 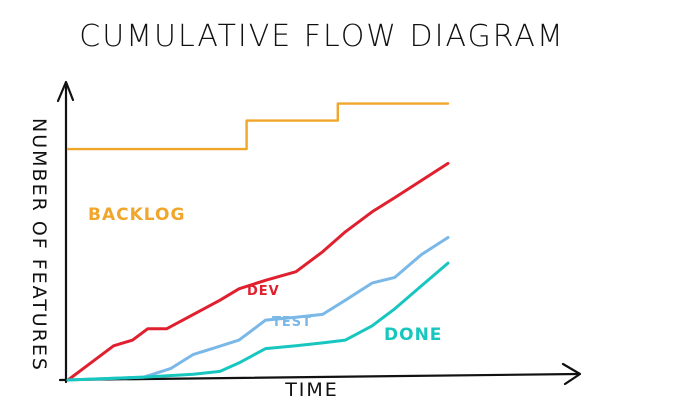 I want to click on series-label-done: DONE, so click(x=413, y=335).